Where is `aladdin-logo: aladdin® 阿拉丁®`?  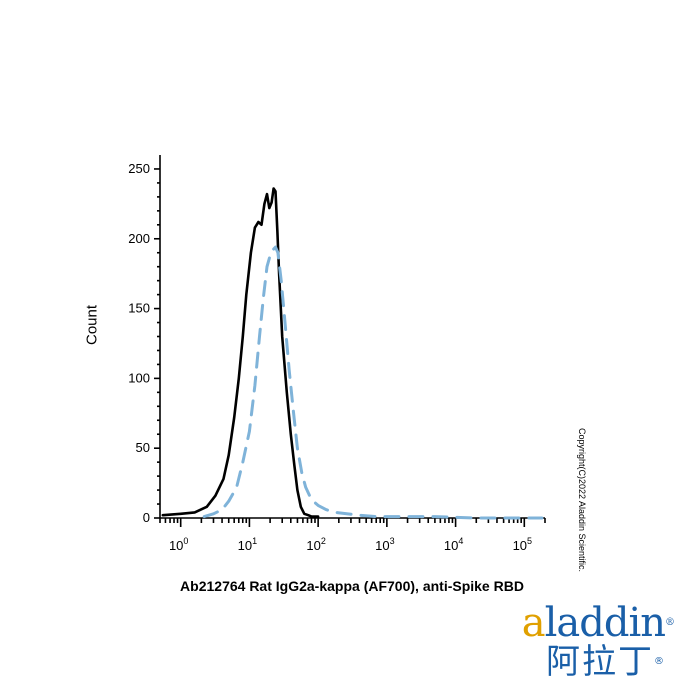
aladdin-logo: aladdin® 阿拉丁® is located at coordinates (598, 641).